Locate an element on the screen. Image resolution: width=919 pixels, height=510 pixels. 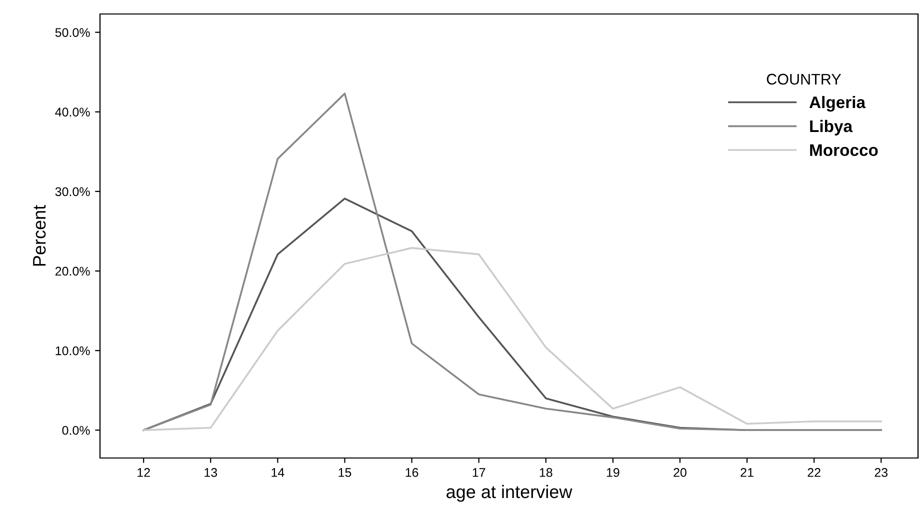
x-tick-label: 19 is located at coordinates (613, 472).